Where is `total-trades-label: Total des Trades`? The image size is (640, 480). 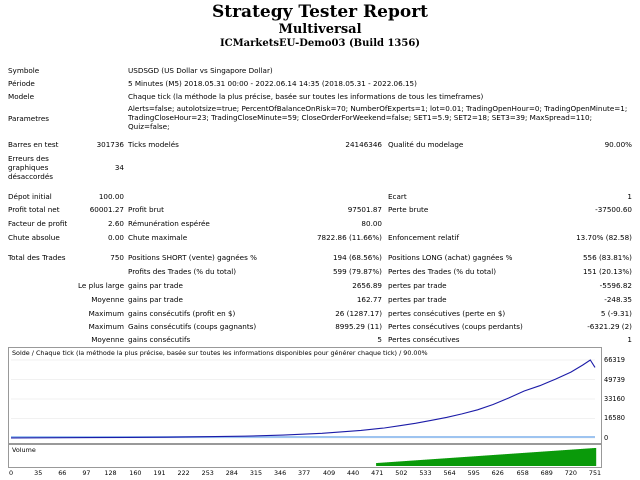 total-trades-label: Total des Trades is located at coordinates (37, 257).